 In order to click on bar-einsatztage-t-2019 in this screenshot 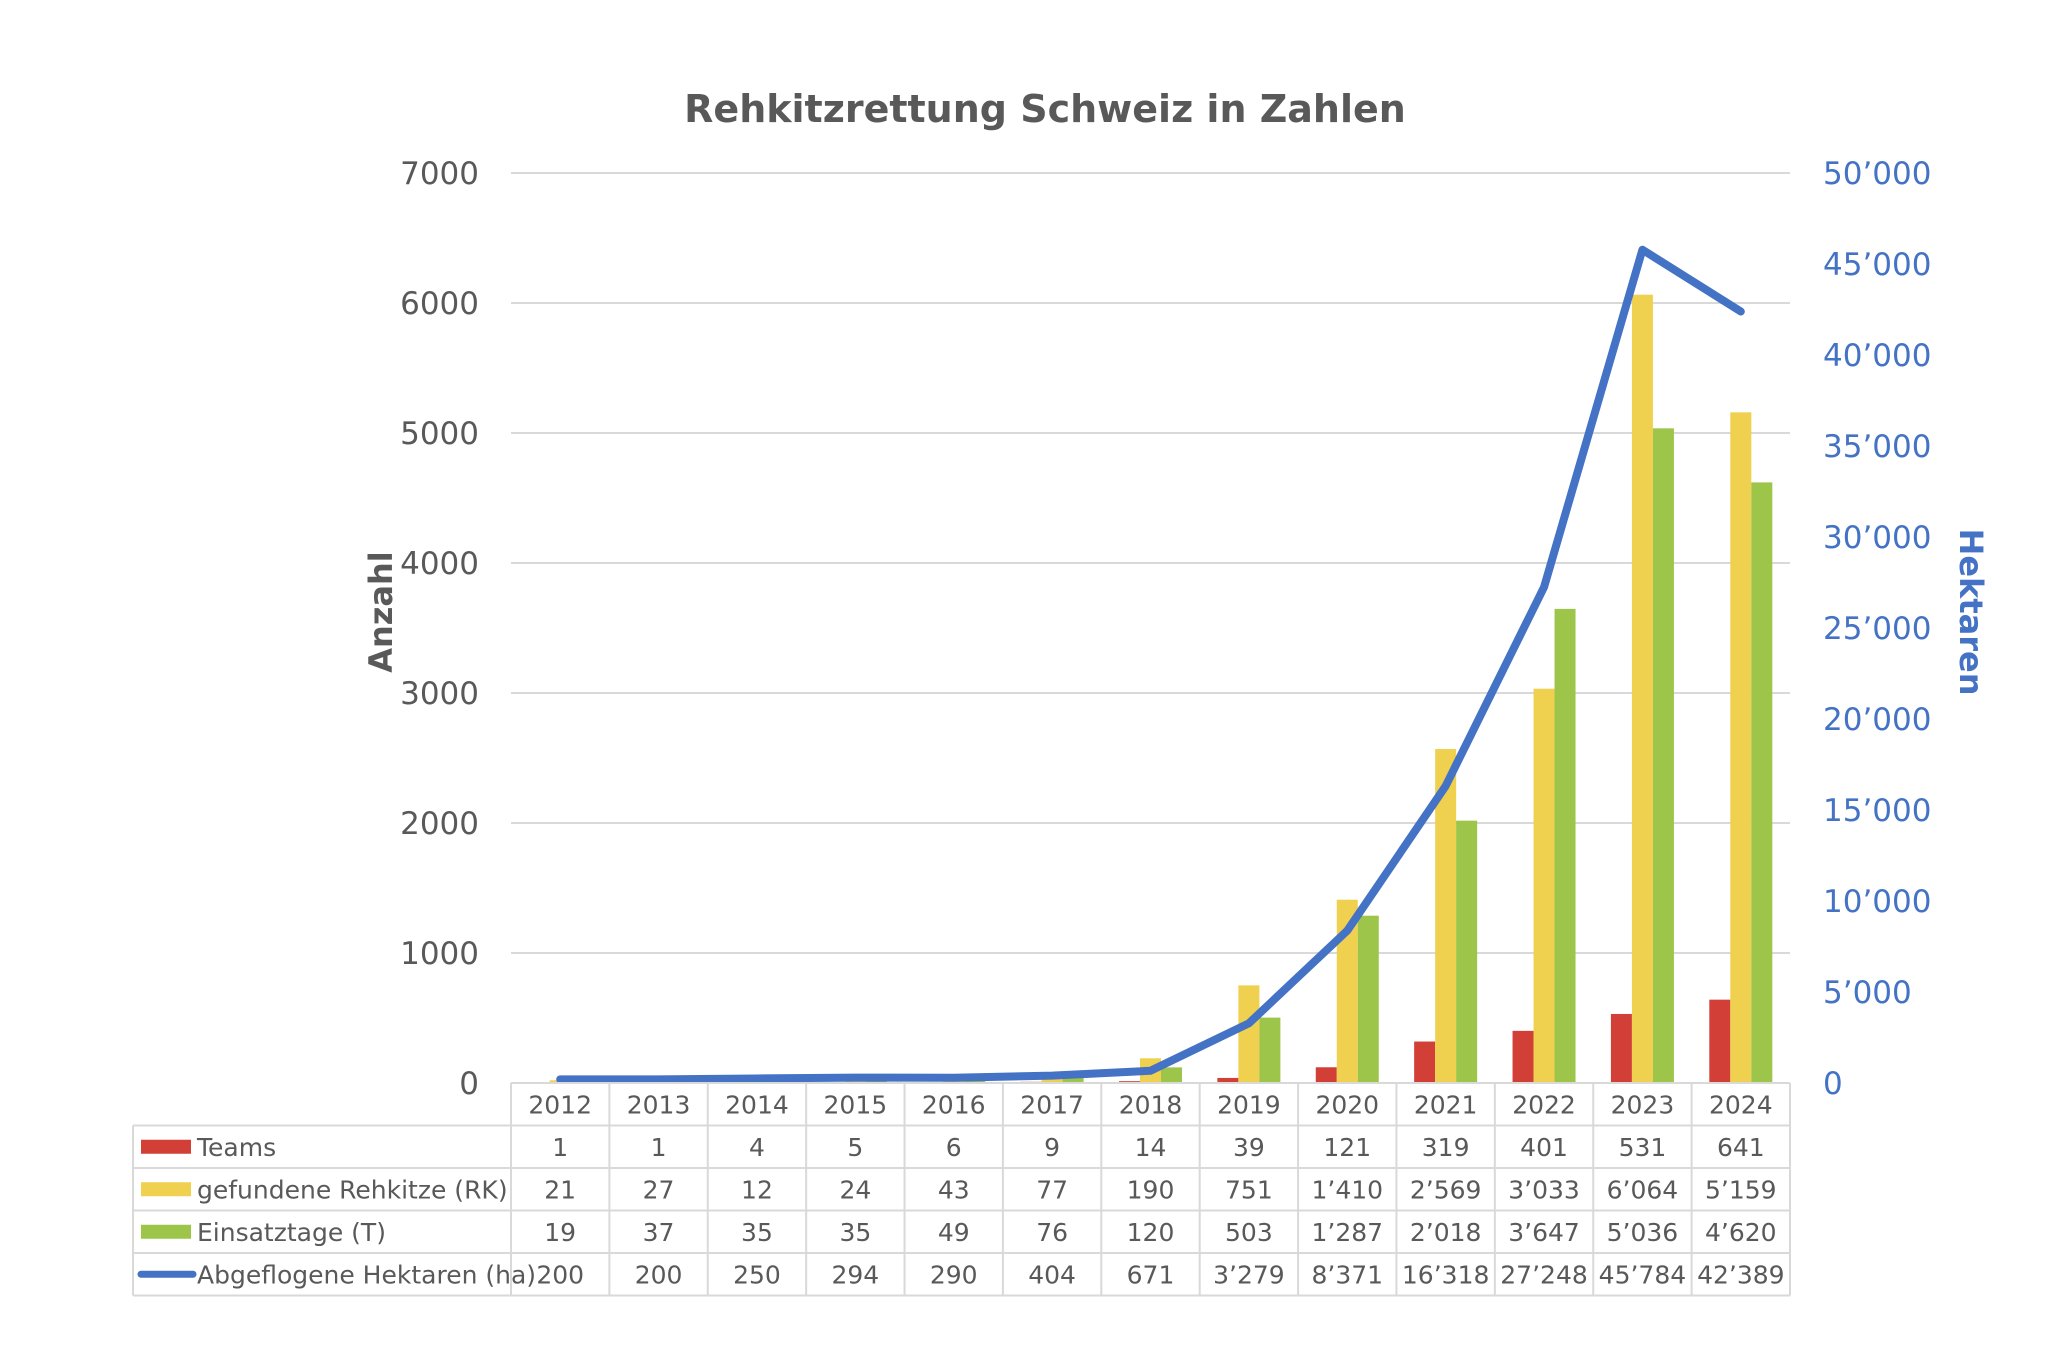, I will do `click(1270, 1050)`.